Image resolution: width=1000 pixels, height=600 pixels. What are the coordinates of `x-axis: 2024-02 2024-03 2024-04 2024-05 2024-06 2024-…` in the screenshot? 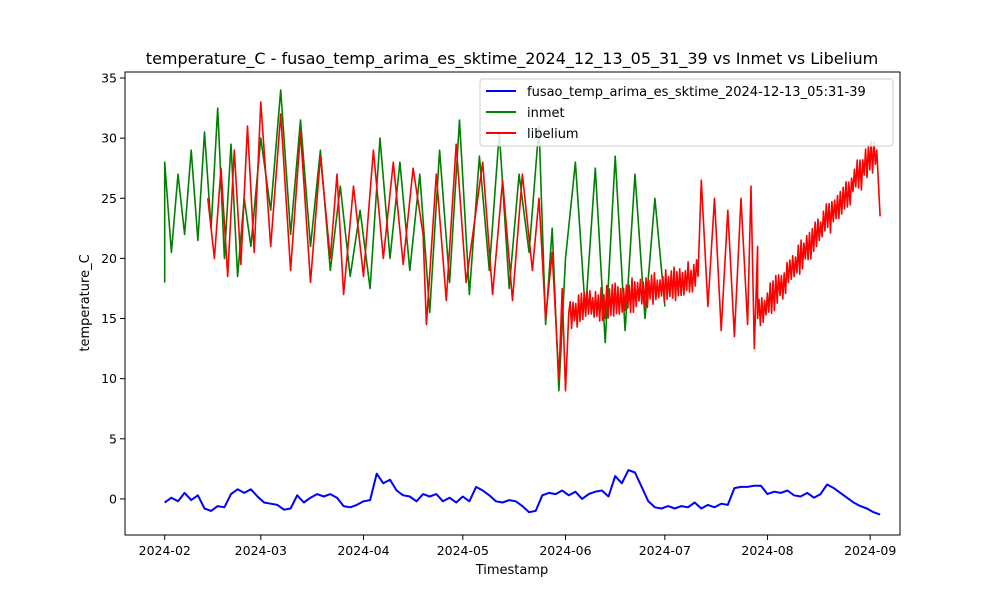 It's located at (517, 546).